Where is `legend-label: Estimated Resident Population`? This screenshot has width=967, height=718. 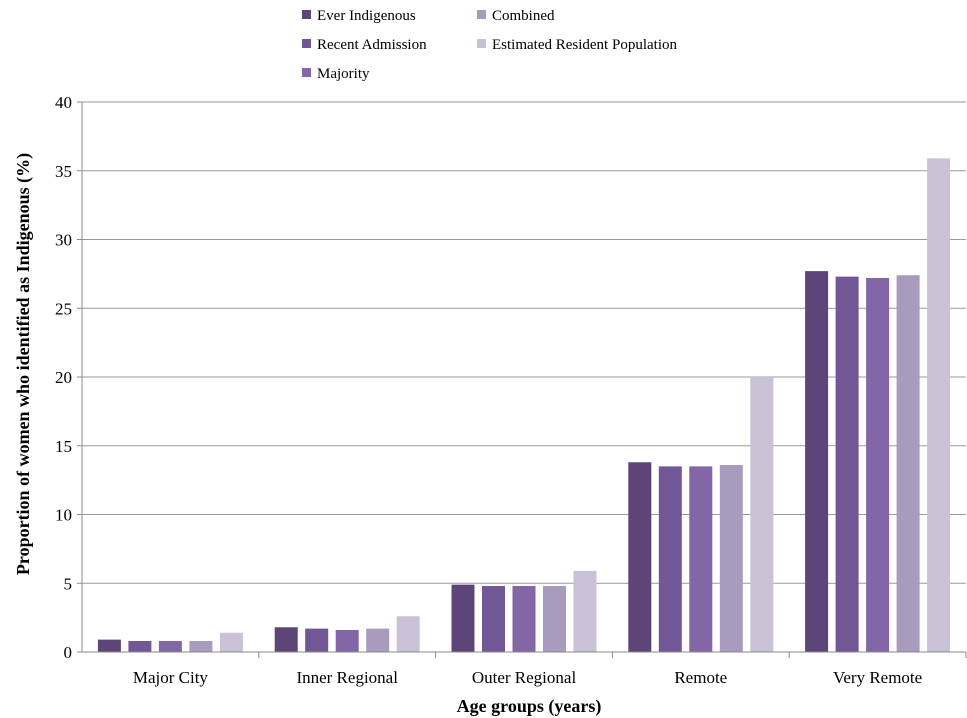
legend-label: Estimated Resident Population is located at coordinates (584, 45).